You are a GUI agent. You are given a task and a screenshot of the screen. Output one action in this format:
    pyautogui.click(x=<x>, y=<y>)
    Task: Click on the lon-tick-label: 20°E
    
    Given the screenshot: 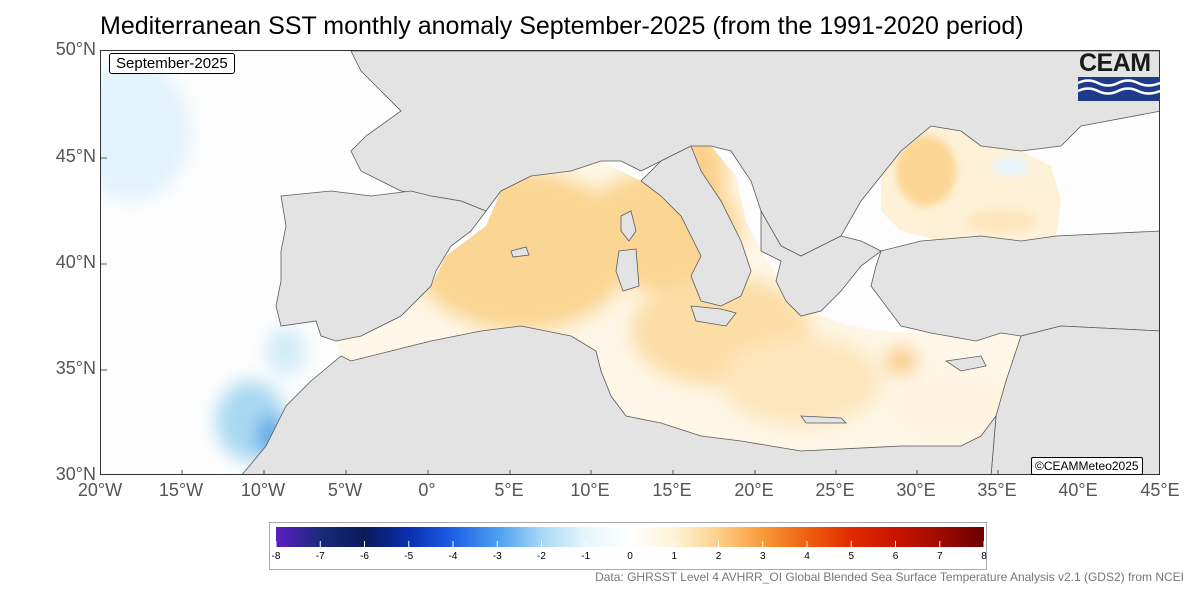 What is the action you would take?
    pyautogui.click(x=754, y=490)
    